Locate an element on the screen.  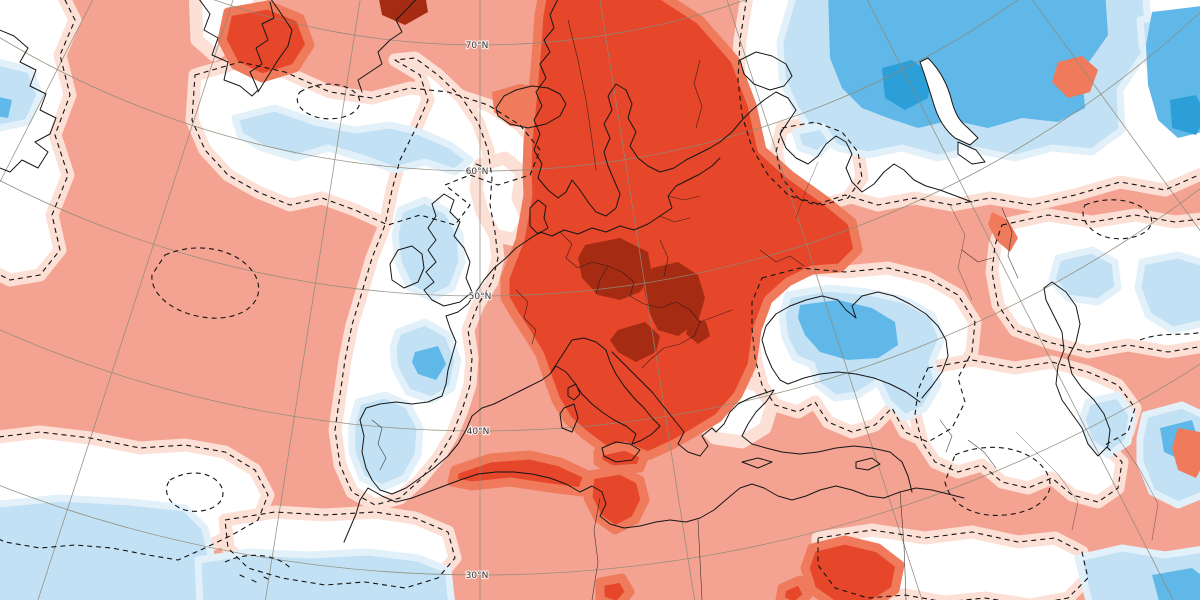
dashed-squiggle-mideast is located at coordinates (997, 481).